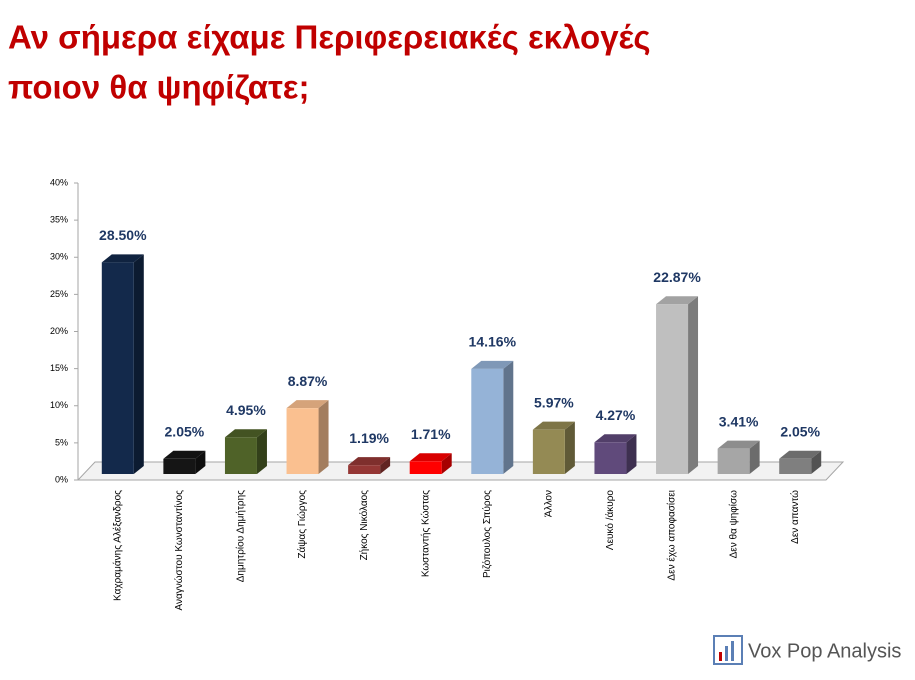 The width and height of the screenshot is (915, 680). I want to click on value-label: 8.87%, so click(308, 381).